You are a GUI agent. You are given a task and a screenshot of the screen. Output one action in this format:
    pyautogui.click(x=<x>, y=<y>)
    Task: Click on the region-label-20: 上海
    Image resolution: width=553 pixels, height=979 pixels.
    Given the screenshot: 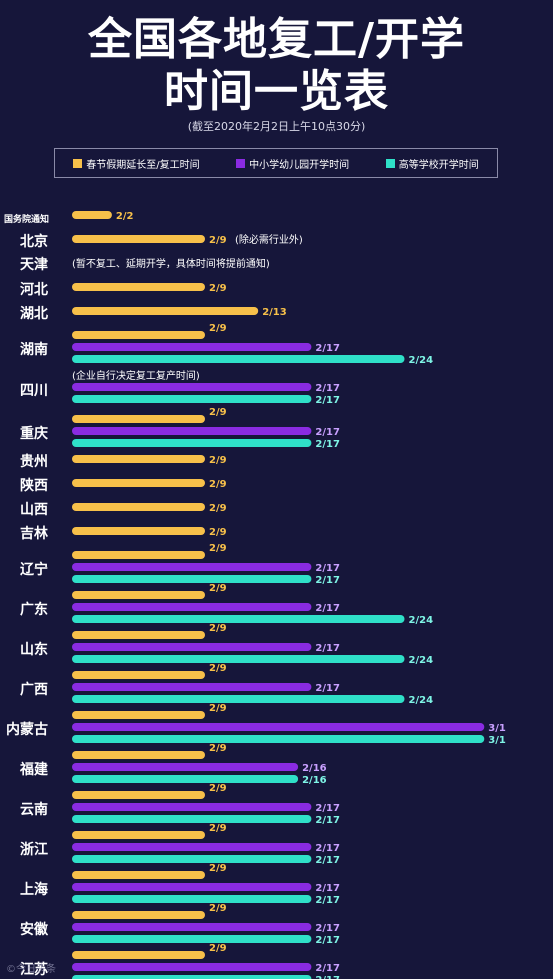 What is the action you would take?
    pyautogui.click(x=34, y=889)
    